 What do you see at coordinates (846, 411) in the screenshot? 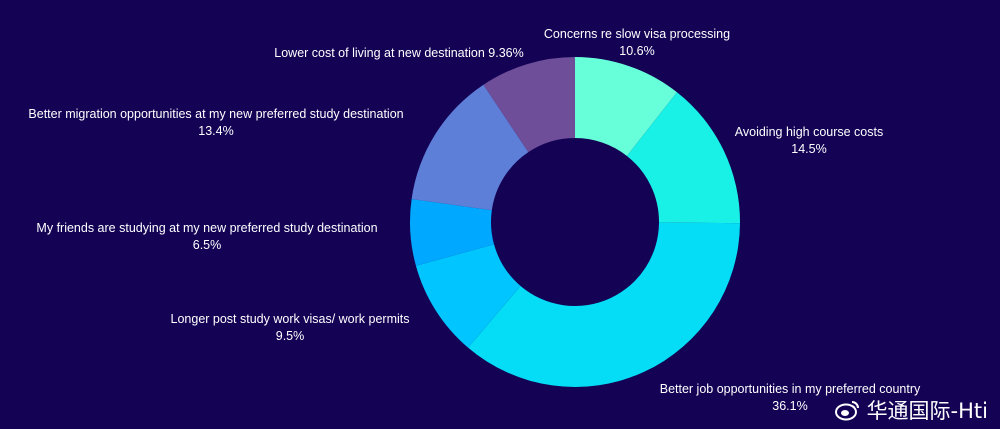
I see `weibo-icon` at bounding box center [846, 411].